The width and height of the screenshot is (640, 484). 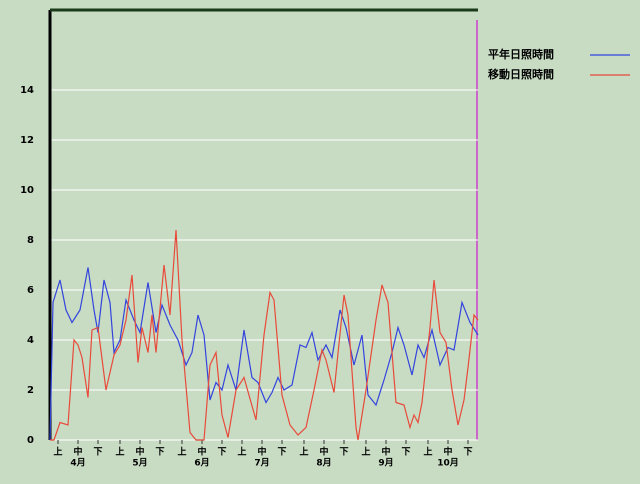 I want to click on y-tick-label: 12, so click(x=27, y=140).